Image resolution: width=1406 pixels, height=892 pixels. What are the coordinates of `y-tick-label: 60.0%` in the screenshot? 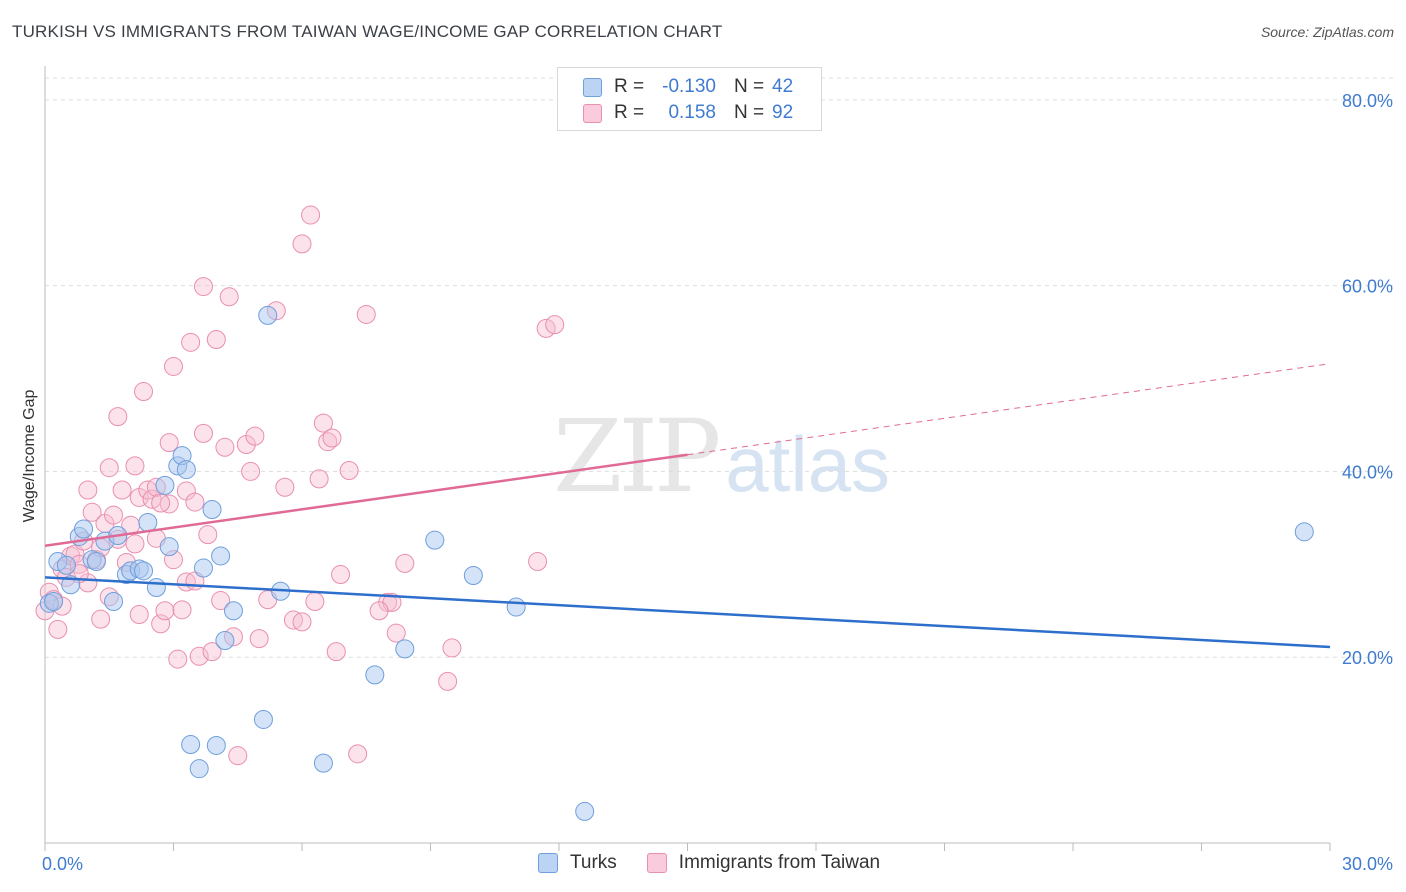 It's located at (1367, 287).